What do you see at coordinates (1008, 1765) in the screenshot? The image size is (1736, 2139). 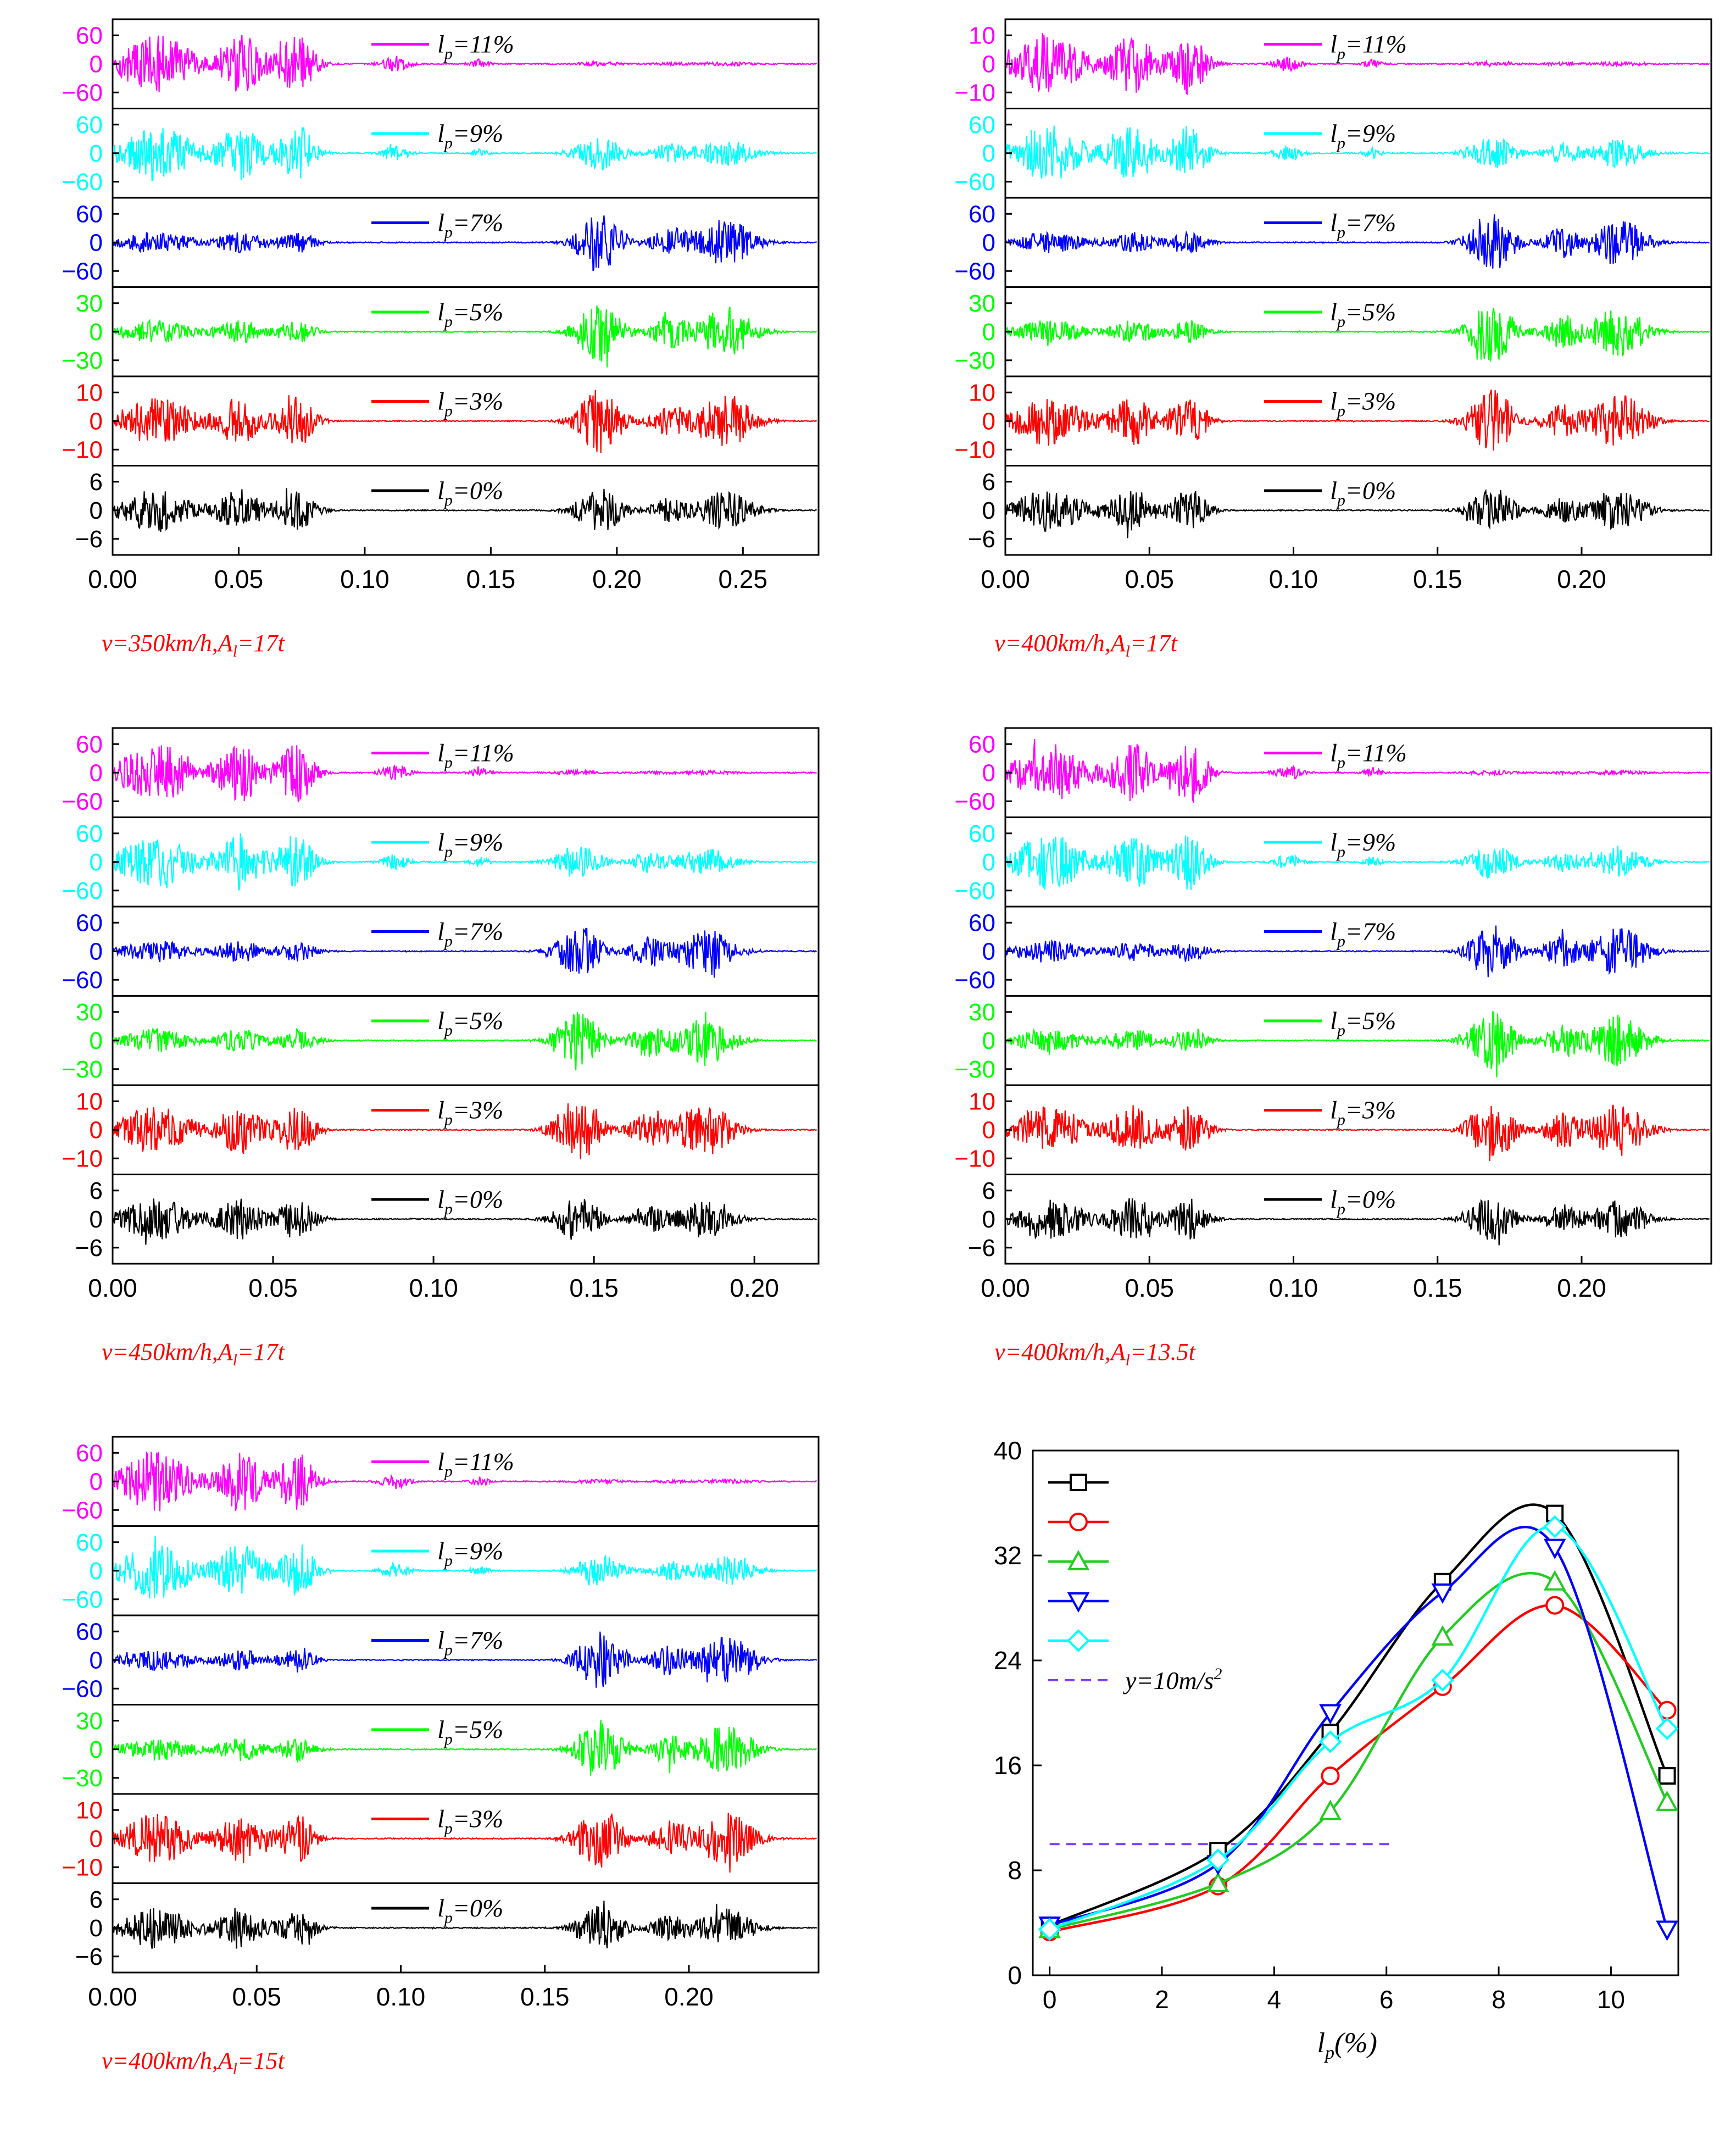 I see `y-tick-label: 16` at bounding box center [1008, 1765].